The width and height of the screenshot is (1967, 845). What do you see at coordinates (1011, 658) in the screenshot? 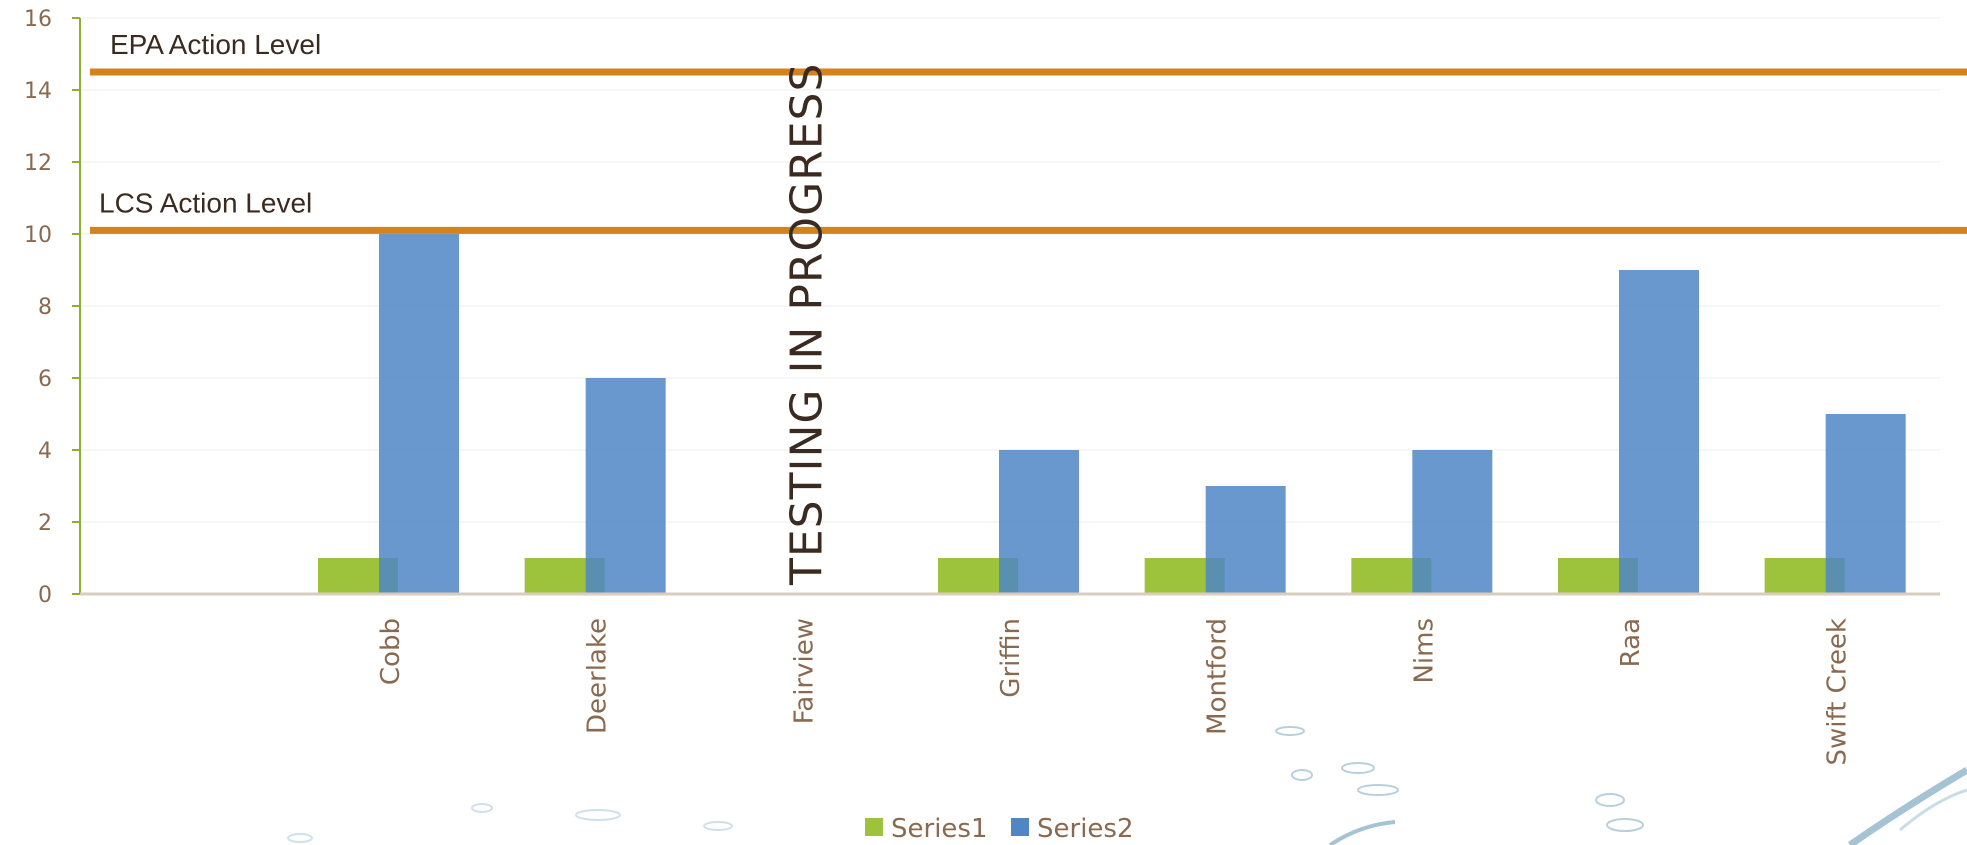
I see `x-category-label: Griffin` at bounding box center [1011, 658].